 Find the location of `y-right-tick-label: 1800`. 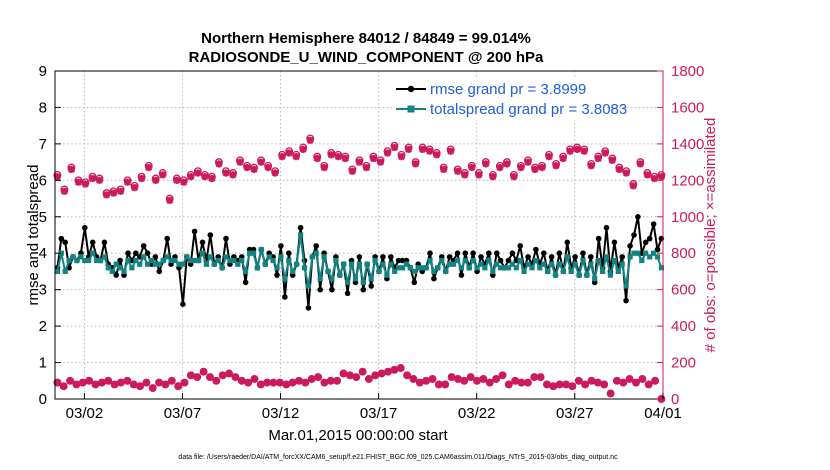

y-right-tick-label: 1800 is located at coordinates (687, 71).